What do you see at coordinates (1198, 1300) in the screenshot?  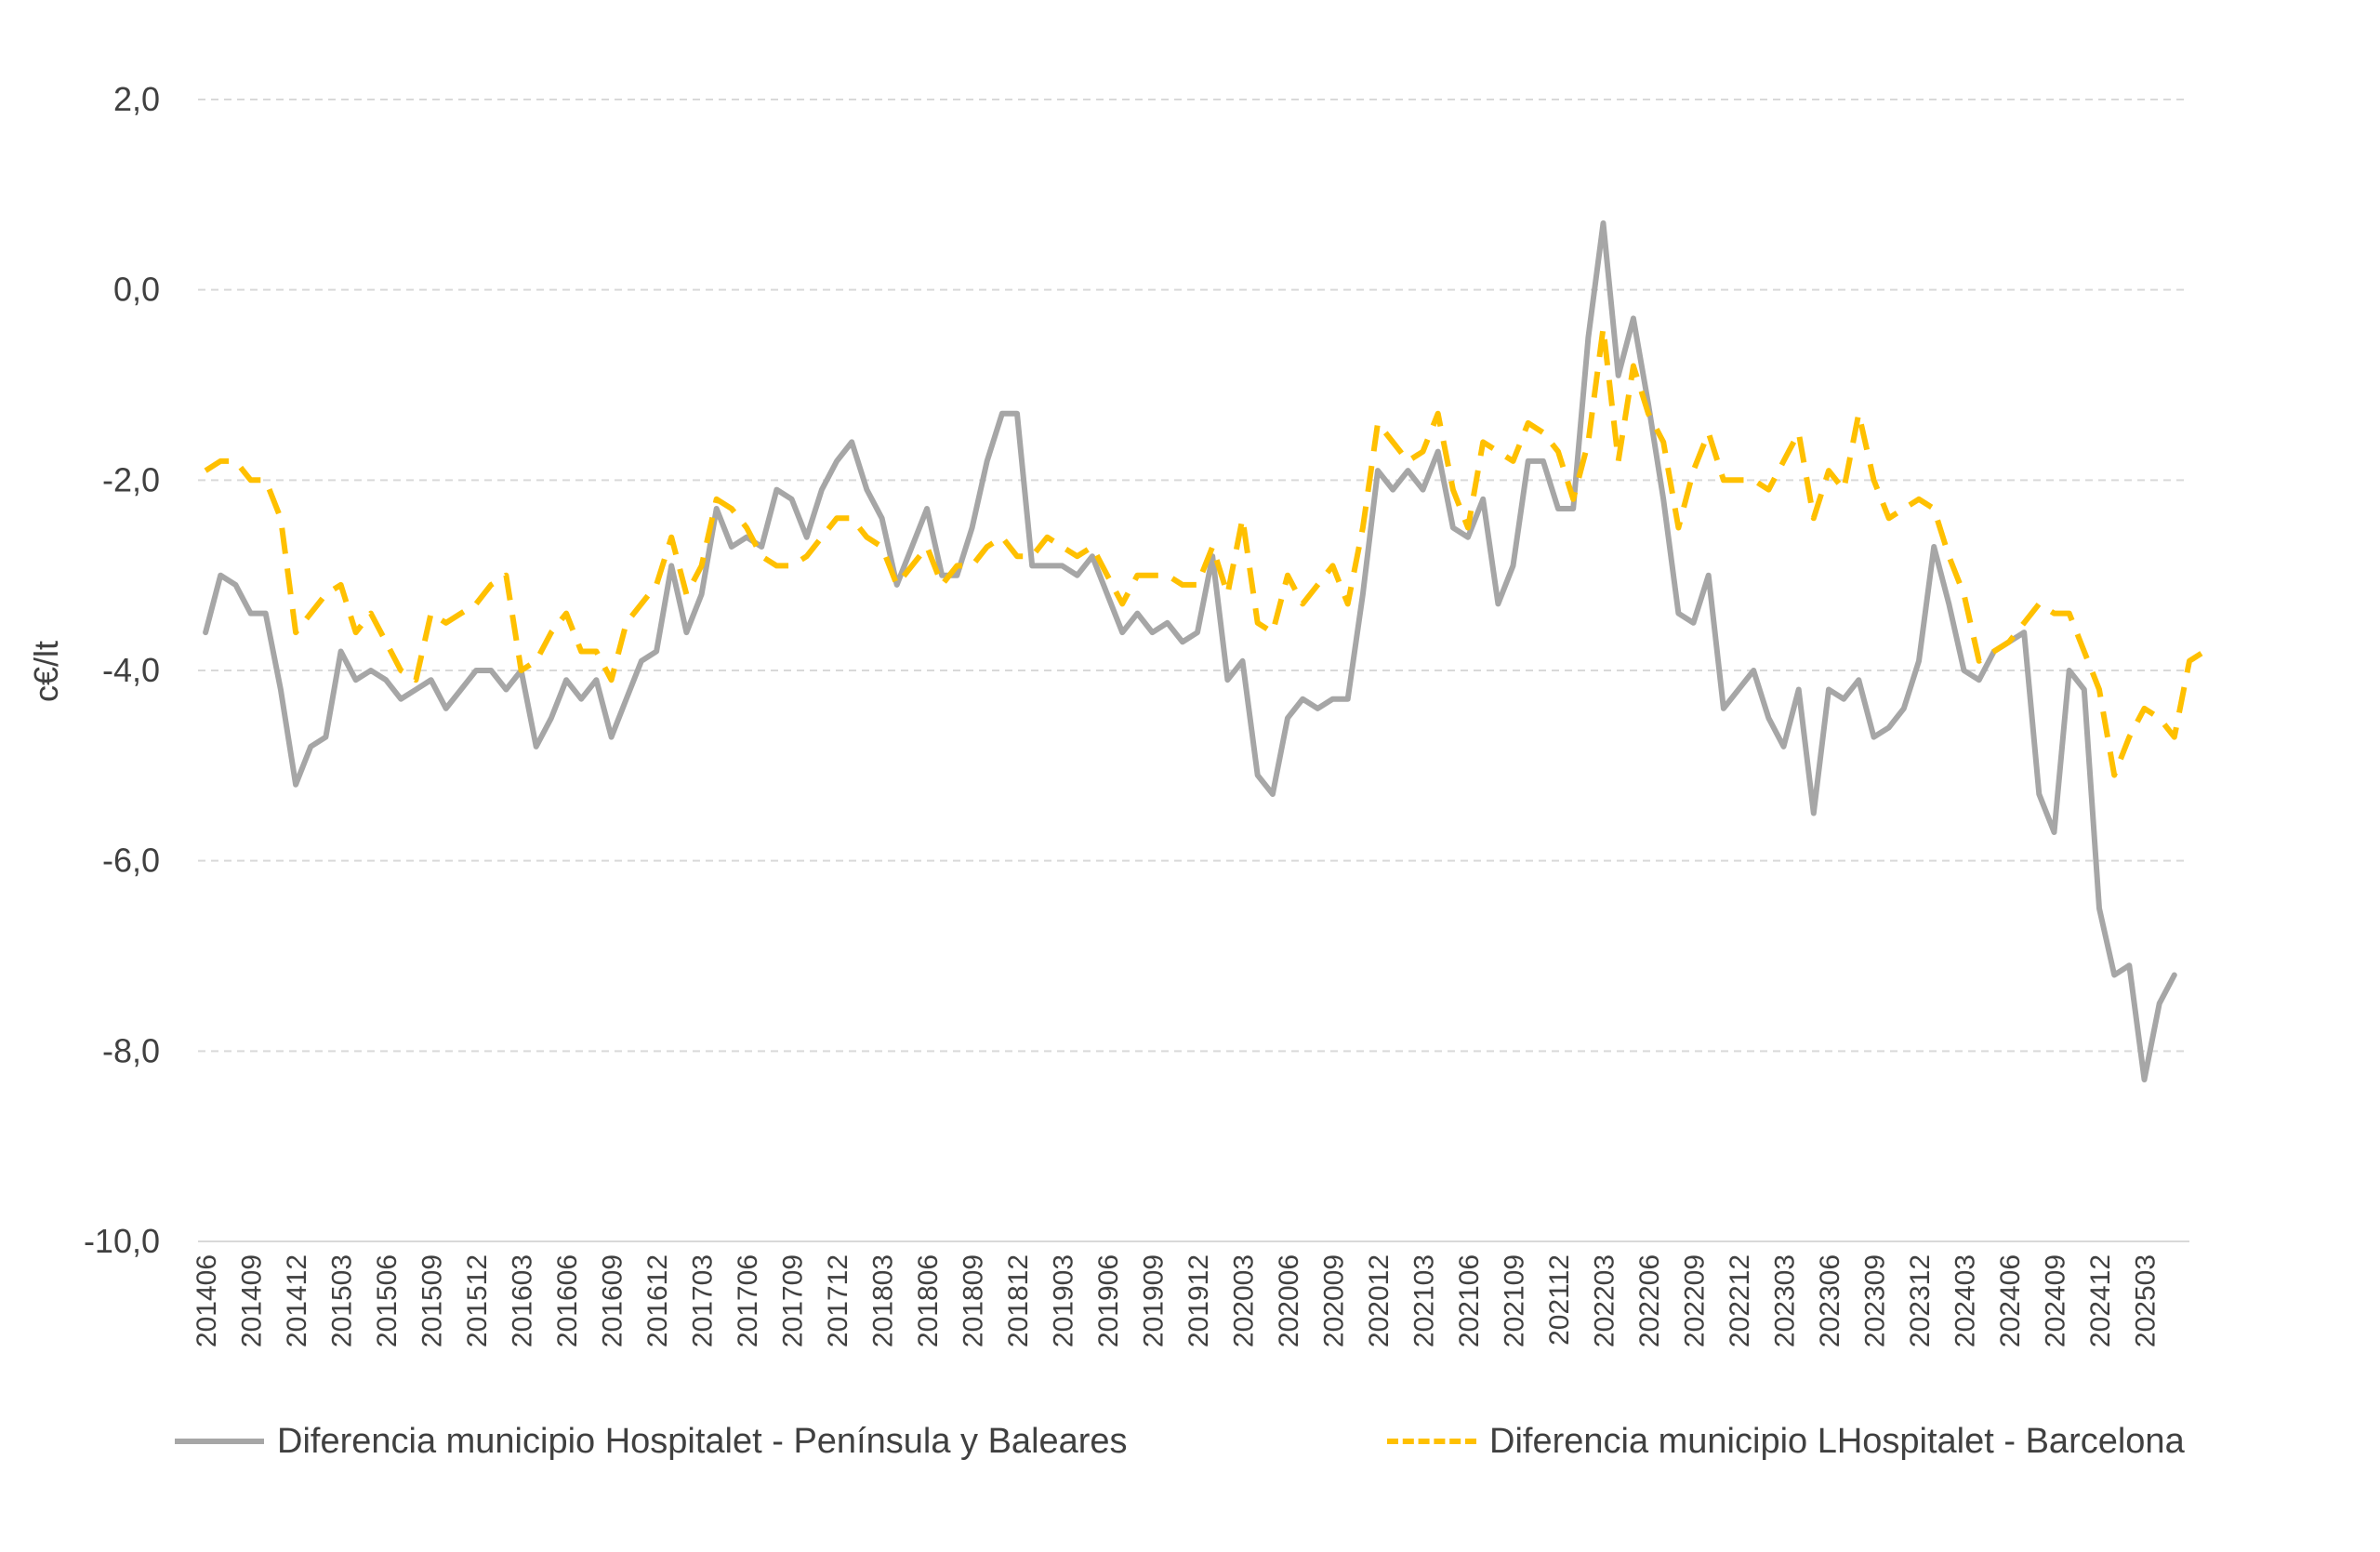 I see `x-tick-label: 201912` at bounding box center [1198, 1300].